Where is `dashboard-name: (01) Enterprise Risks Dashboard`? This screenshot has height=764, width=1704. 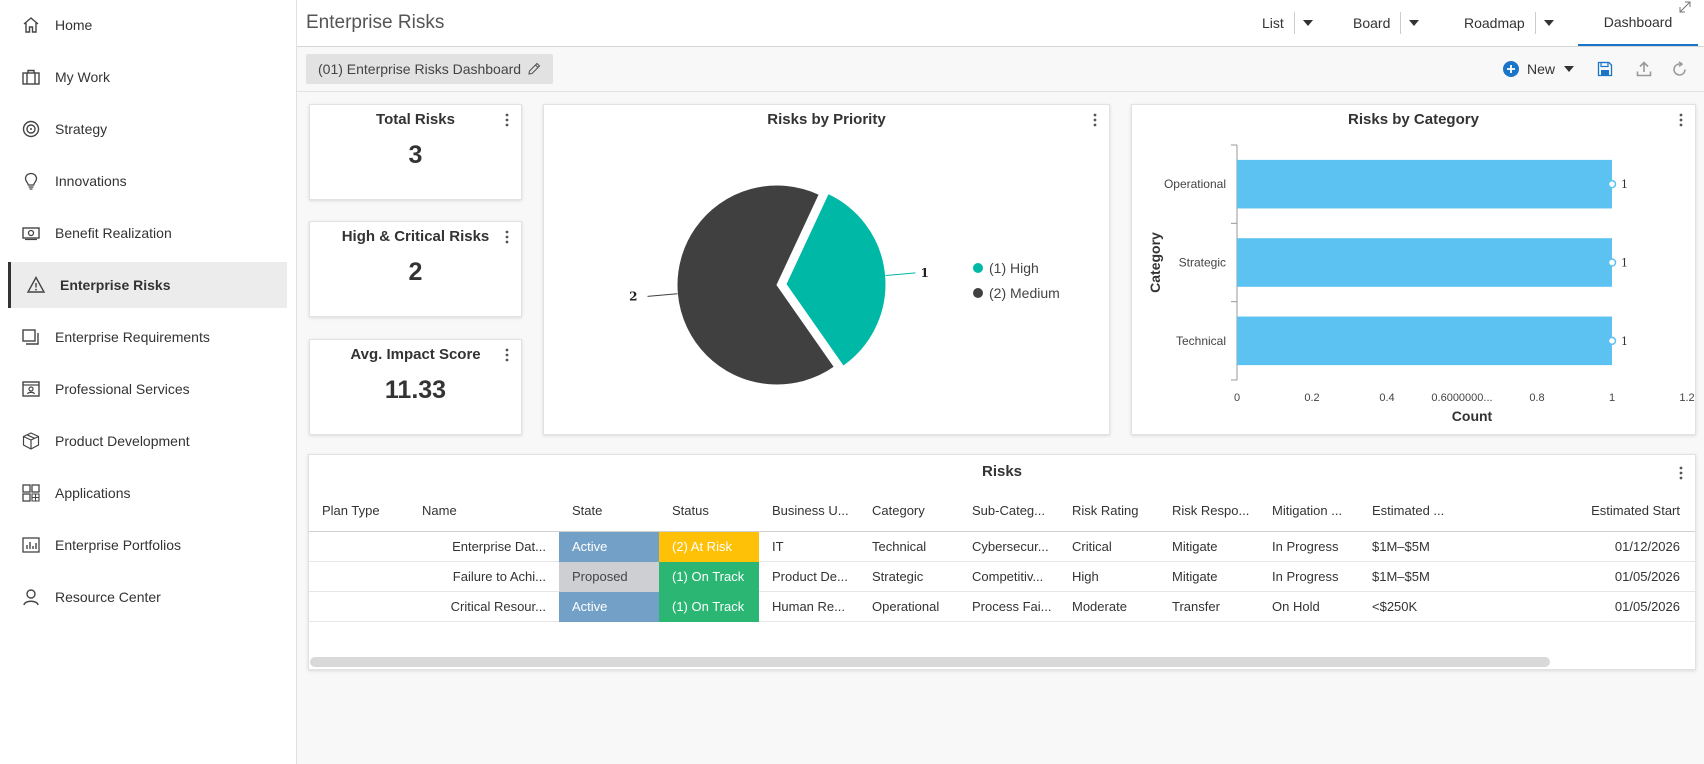
dashboard-name: (01) Enterprise Risks Dashboard is located at coordinates (420, 69).